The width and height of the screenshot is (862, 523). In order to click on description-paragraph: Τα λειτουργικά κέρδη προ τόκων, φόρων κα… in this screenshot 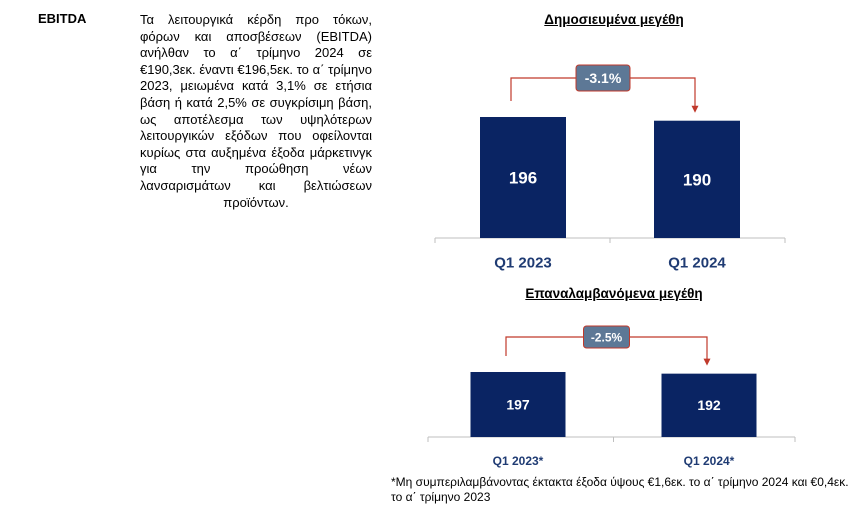, I will do `click(256, 111)`.